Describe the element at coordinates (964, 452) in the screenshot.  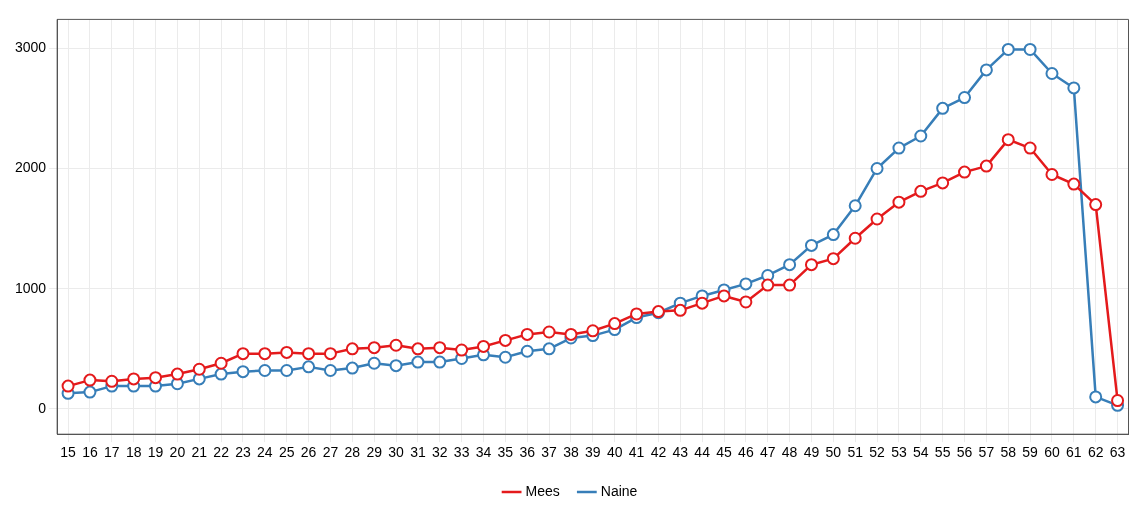
I see `x-tick-label: 56` at that location.